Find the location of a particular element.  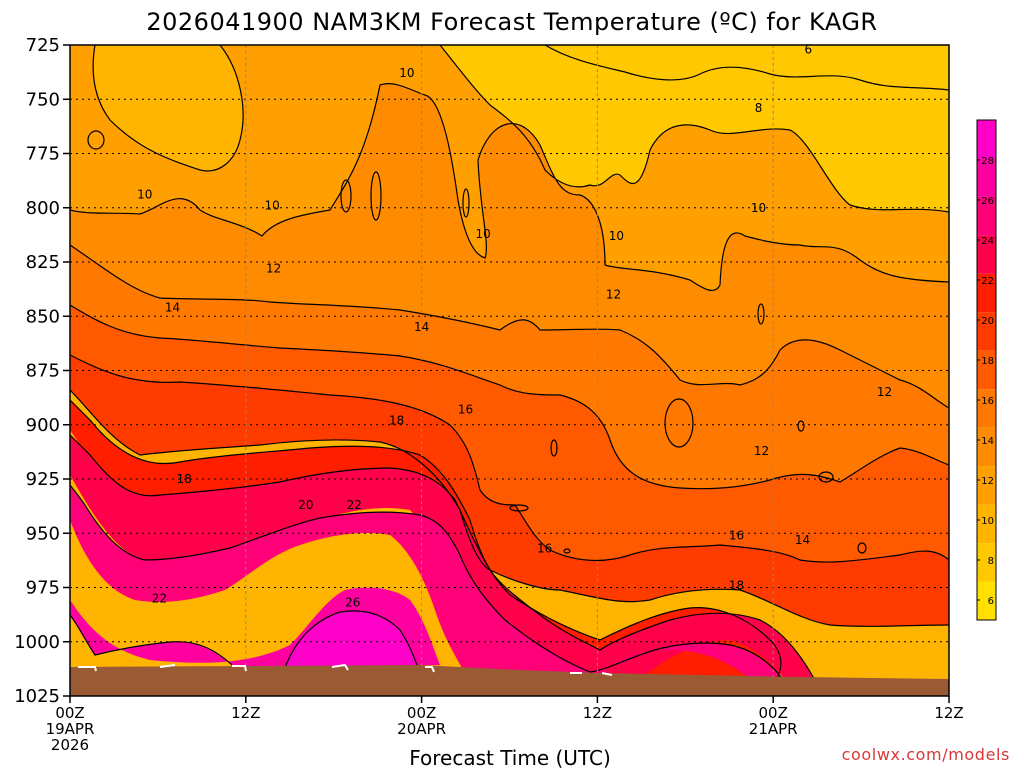

colorbar-tick-label: 20 is located at coordinates (987, 321).